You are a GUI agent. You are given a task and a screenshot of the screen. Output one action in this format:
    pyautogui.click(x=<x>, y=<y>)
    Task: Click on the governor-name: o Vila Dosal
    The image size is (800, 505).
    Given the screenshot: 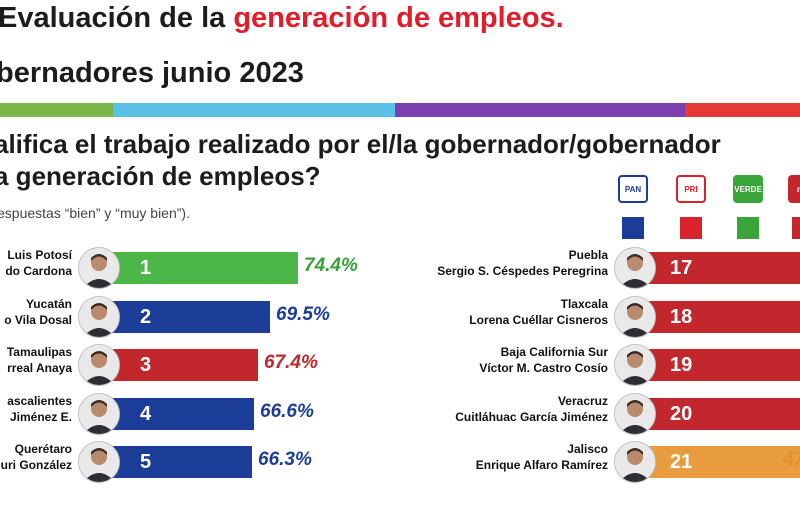 What is the action you would take?
    pyautogui.click(x=38, y=319)
    